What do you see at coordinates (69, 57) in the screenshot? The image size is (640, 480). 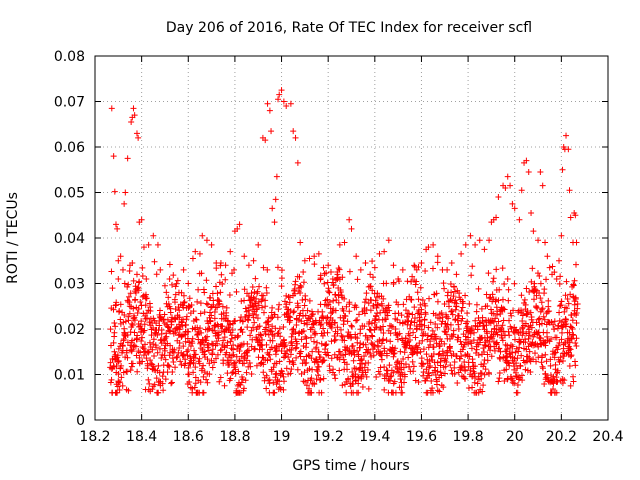 I see `y-tick-label: 0.08` at bounding box center [69, 57].